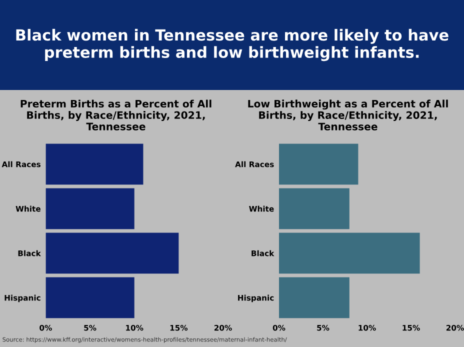 The image size is (464, 347). Describe the element at coordinates (116, 115) in the screenshot. I see `chart-title: Preterm Births as a Percent of All Births, by Race/Ethnicity, 2021, Tennessee` at that location.